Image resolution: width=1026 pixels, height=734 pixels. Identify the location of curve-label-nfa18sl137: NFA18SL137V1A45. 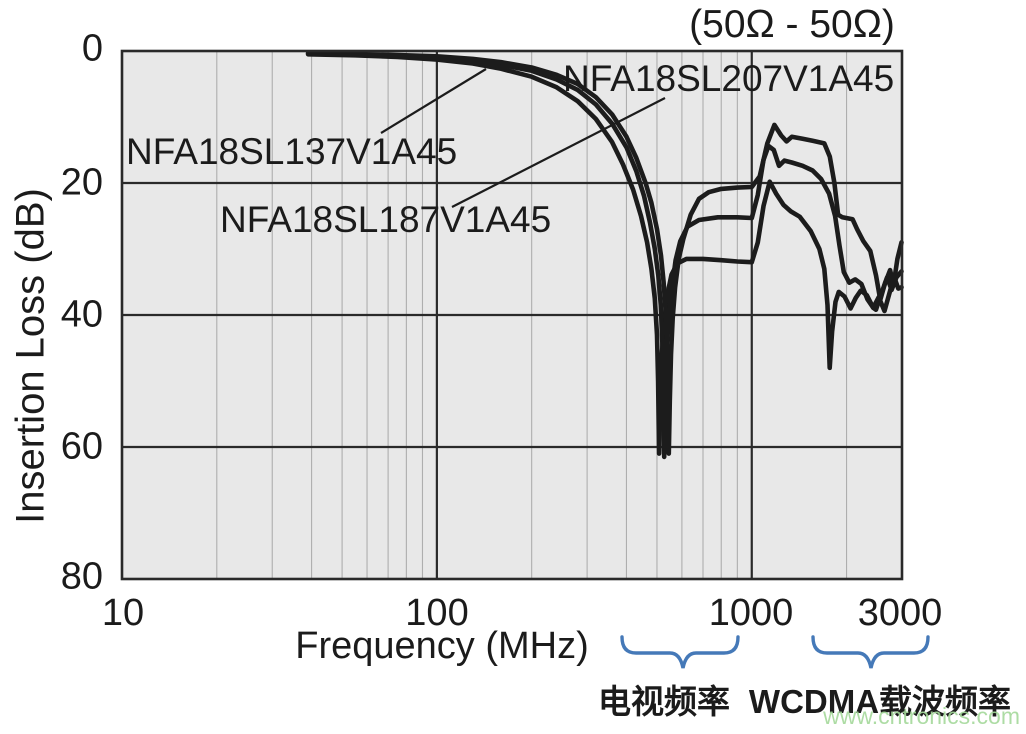
(292, 151).